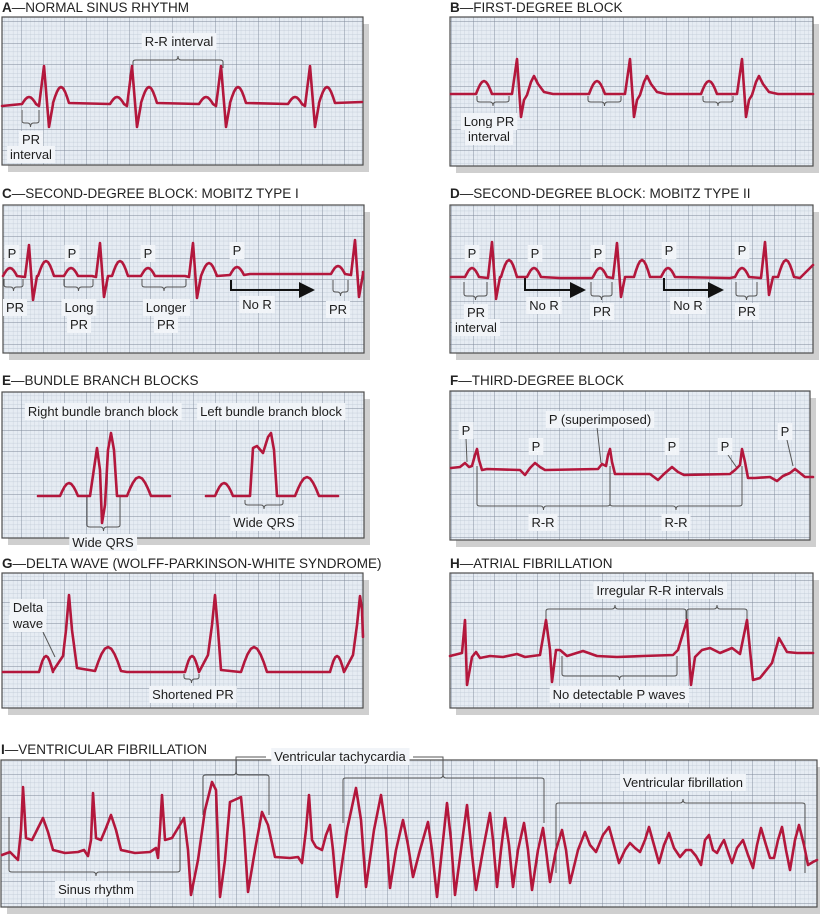  Describe the element at coordinates (634, 643) in the screenshot. I see `ecg-strip-panel-h` at that location.